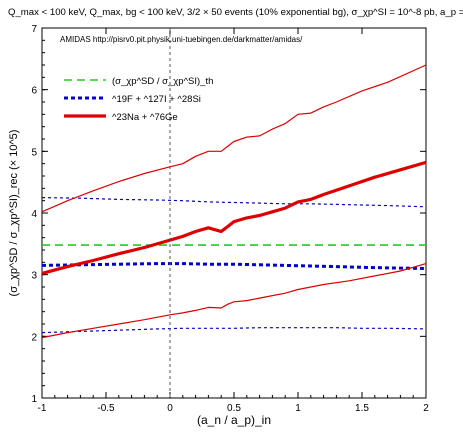 This screenshot has width=463, height=432. I want to click on x-tick-label: 2, so click(426, 408).